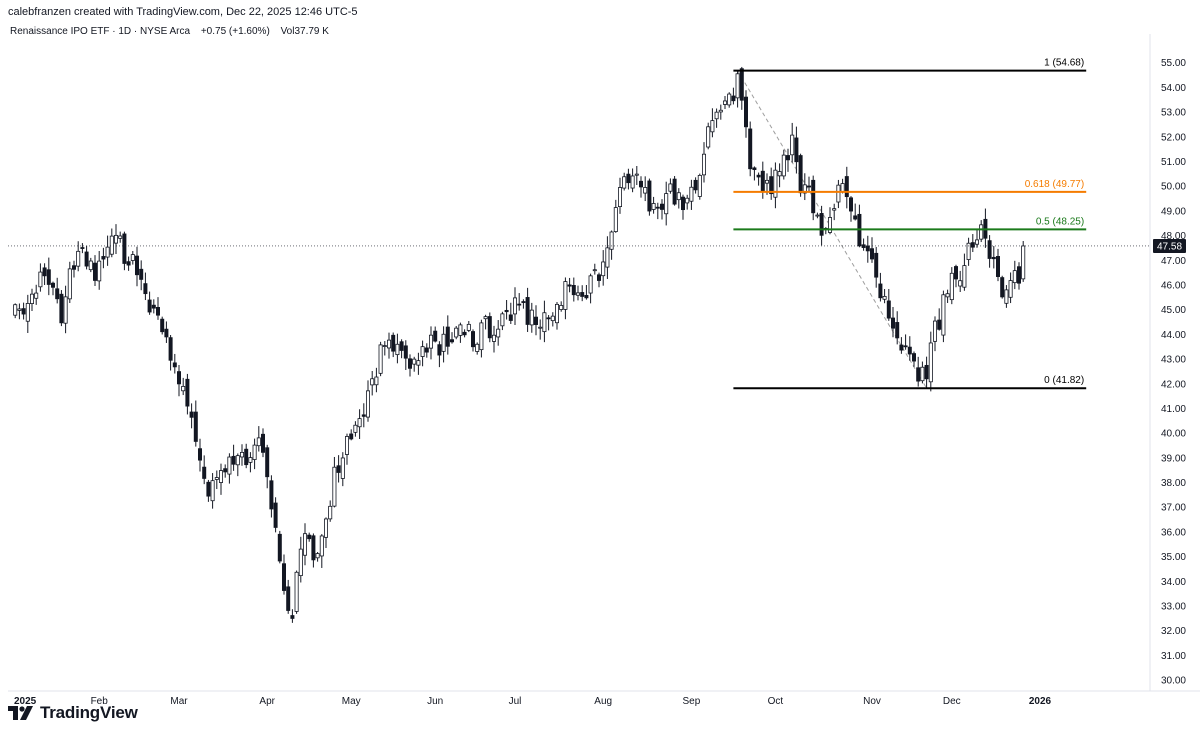  Describe the element at coordinates (1173, 137) in the screenshot. I see `y-tick-label: 52.00` at that location.